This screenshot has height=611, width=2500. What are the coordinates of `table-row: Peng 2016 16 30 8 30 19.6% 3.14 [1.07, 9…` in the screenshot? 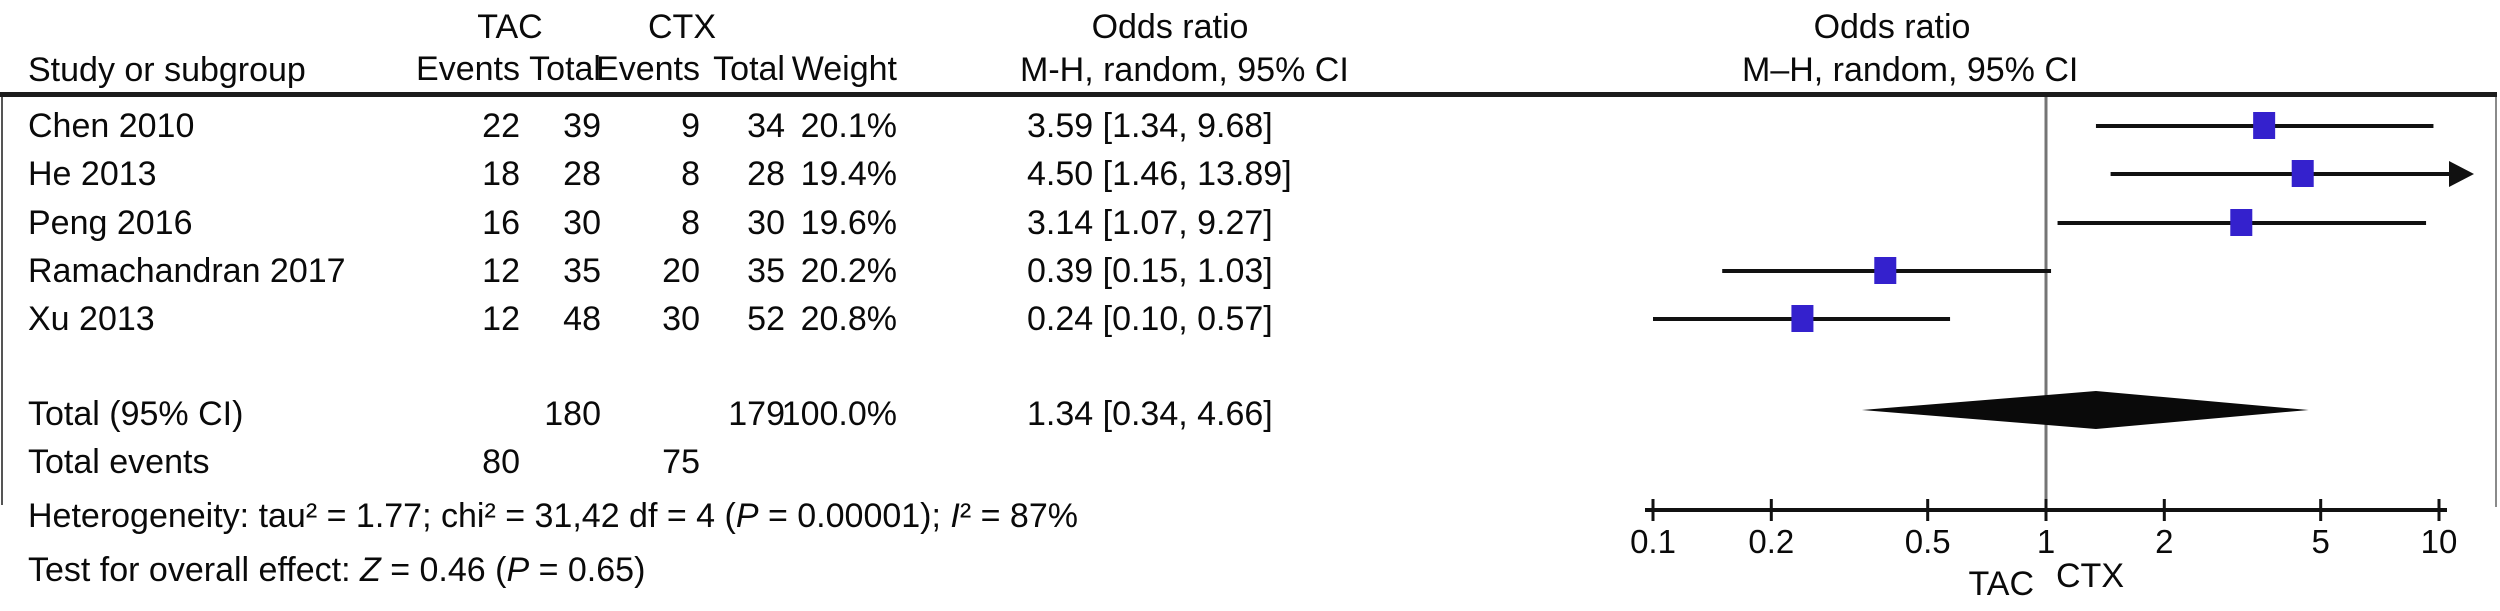 It's located at (700, 223).